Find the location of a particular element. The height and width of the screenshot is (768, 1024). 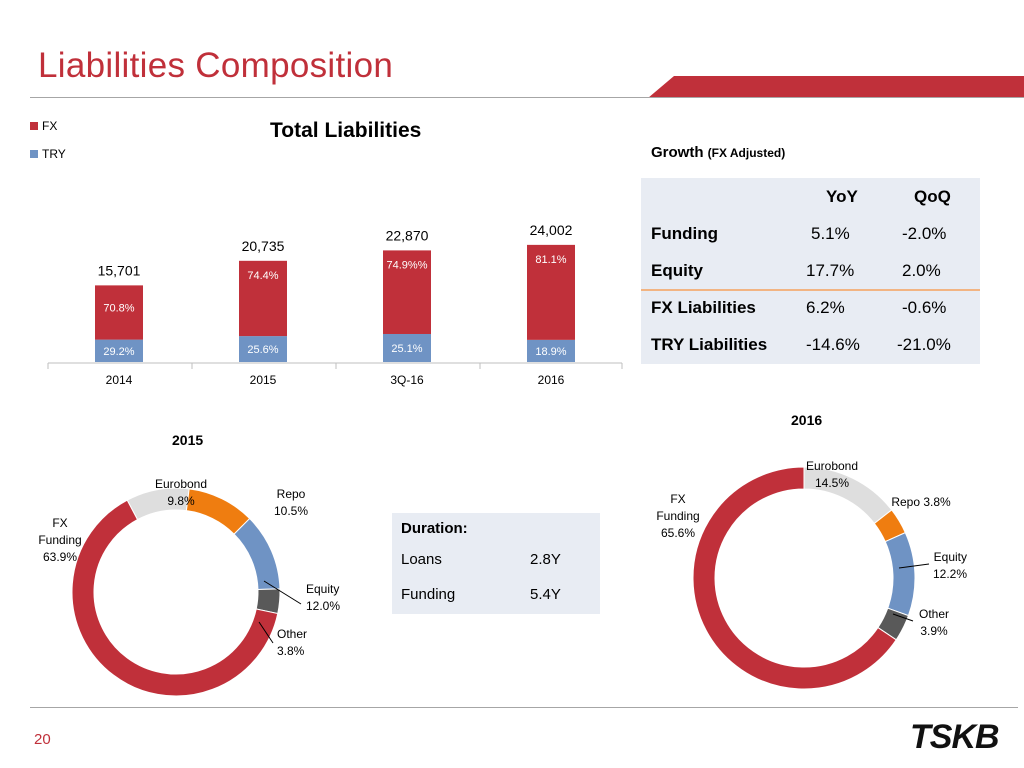

growth-row-yoy: 6.2% is located at coordinates (825, 307).